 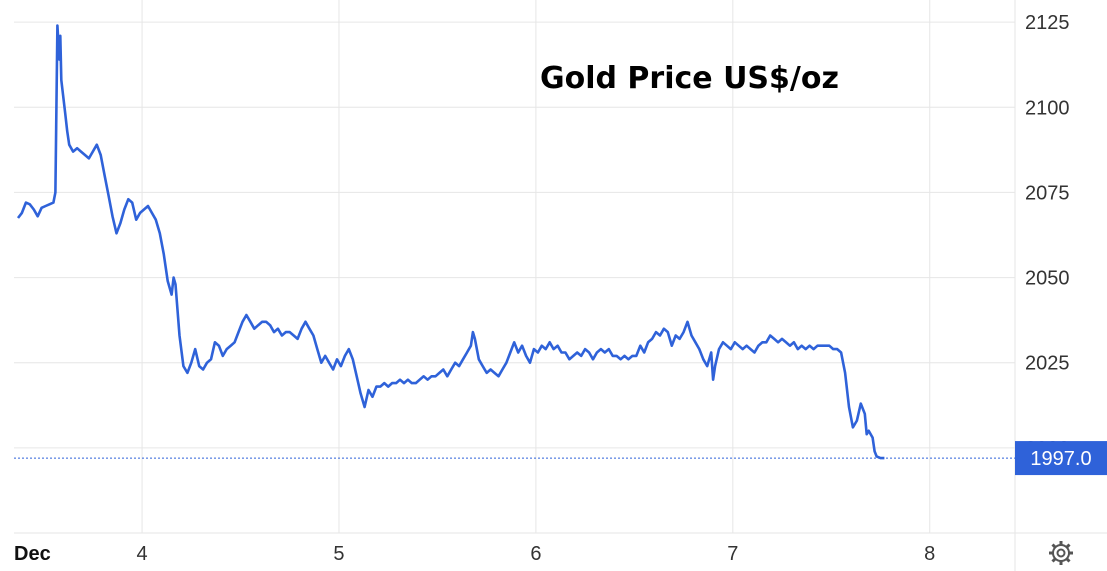 I want to click on last-price-text: 1997.0, so click(x=1060, y=459).